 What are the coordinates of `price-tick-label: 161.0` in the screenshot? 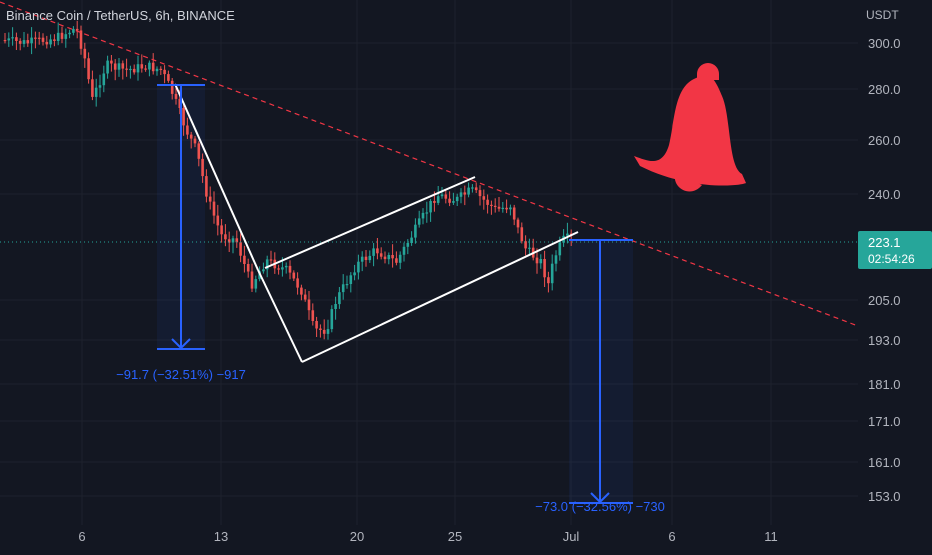 It's located at (884, 462).